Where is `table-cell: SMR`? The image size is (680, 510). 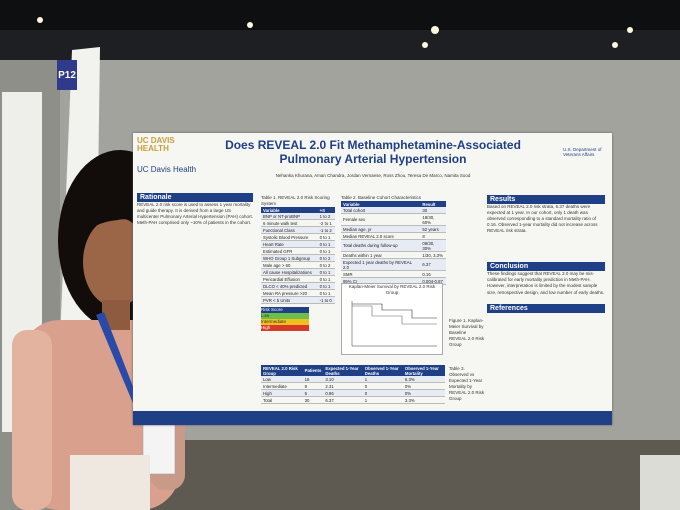
table-cell: SMR is located at coordinates (381, 274).